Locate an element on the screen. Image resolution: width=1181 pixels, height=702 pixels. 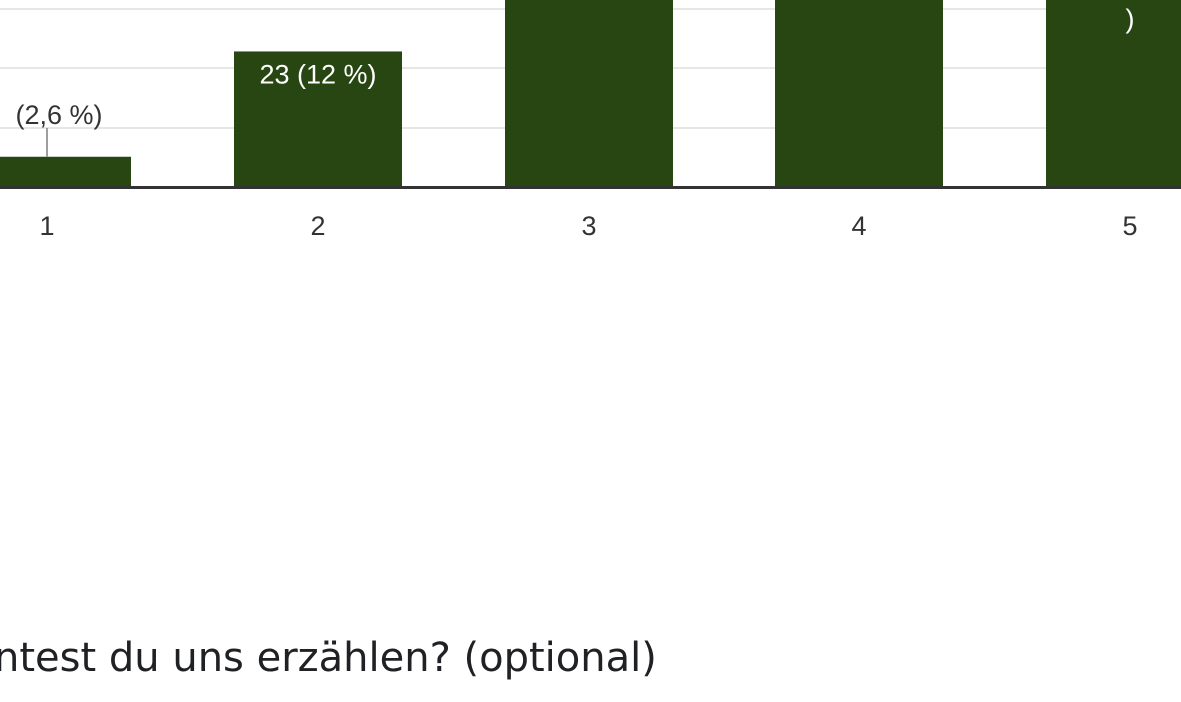
x-tick-label-1: 1 is located at coordinates (46, 226).